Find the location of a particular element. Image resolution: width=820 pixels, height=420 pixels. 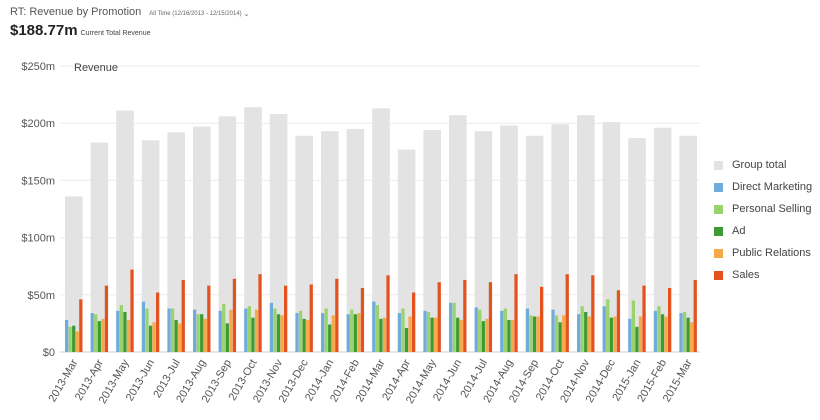

chevron-down-icon: ⌄ is located at coordinates (246, 14).